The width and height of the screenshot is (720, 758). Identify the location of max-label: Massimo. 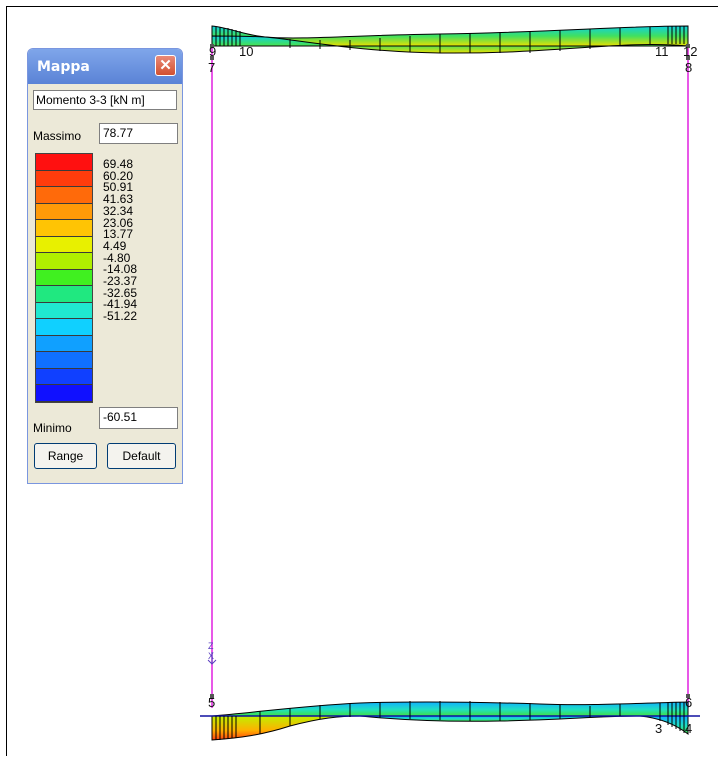
(57, 136).